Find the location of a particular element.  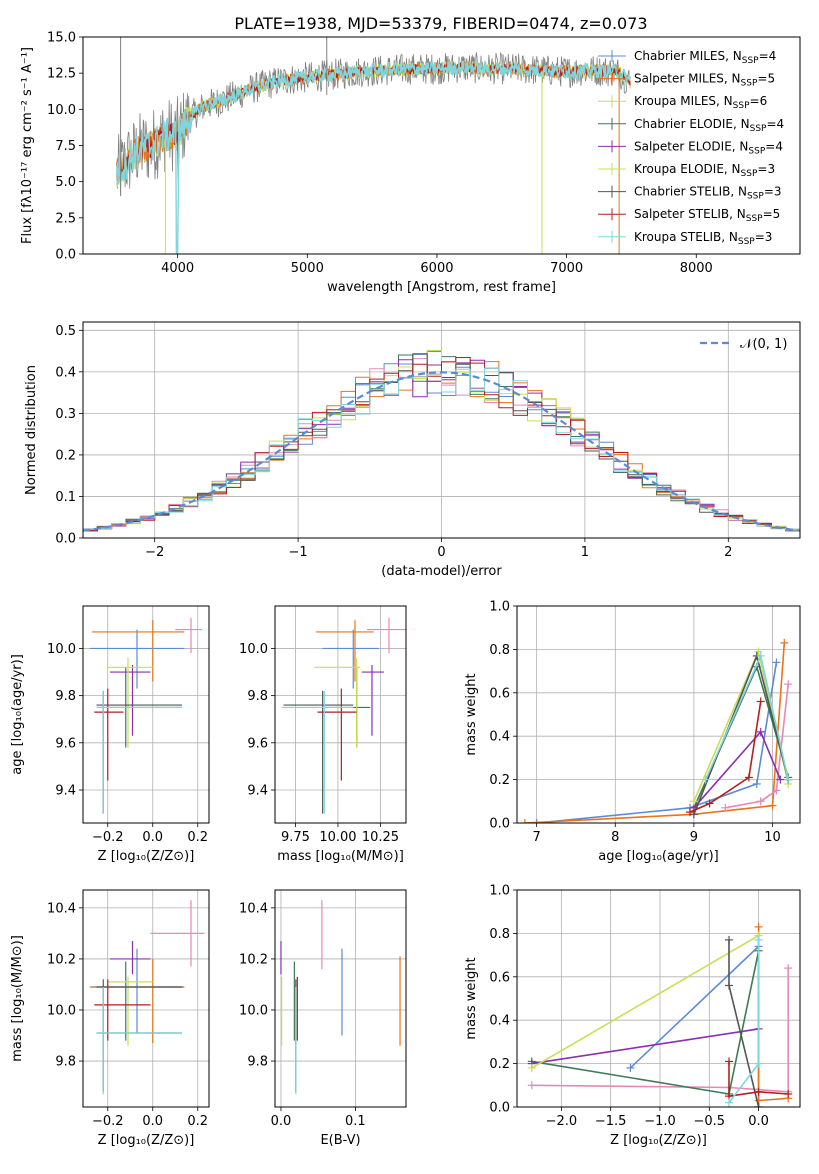

legend-rest: =3 is located at coordinates (766, 169).